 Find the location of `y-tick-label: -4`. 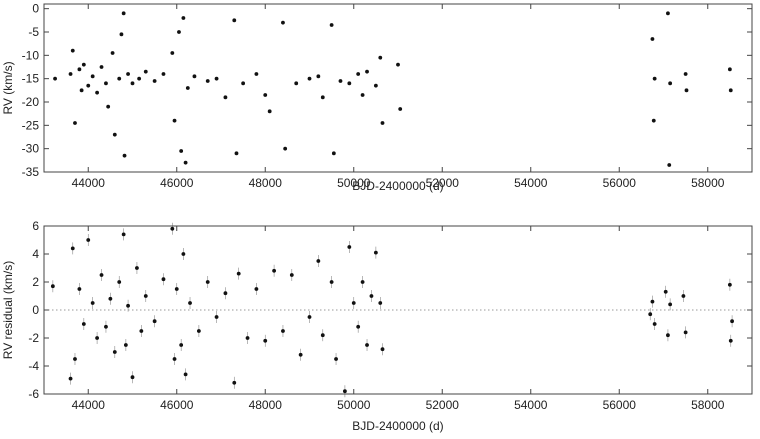

y-tick-label: -4 is located at coordinates (33, 366).